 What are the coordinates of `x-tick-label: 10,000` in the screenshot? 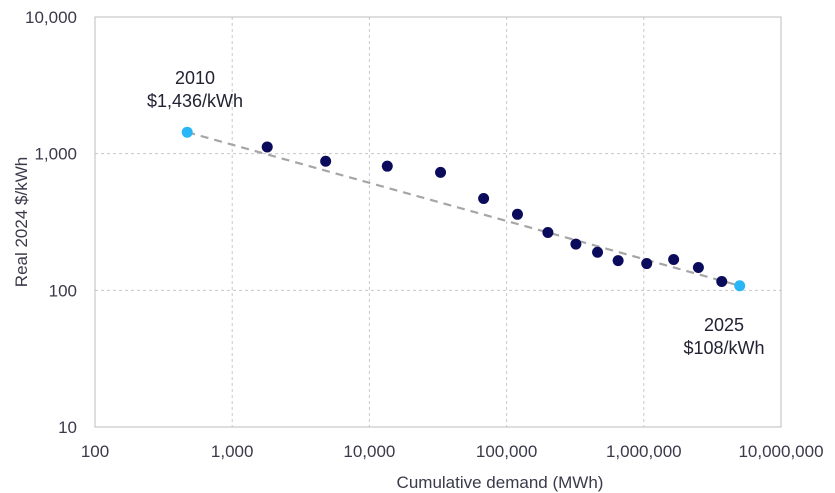 It's located at (369, 451).